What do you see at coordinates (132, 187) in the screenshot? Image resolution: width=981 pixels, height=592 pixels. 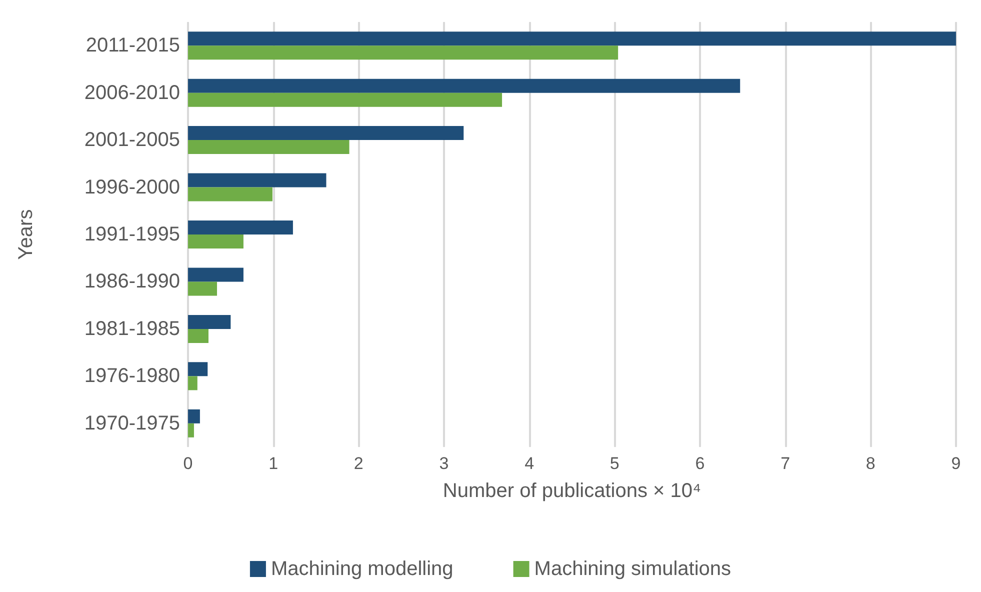 I see `y-tick-label: 1996-2000` at bounding box center [132, 187].